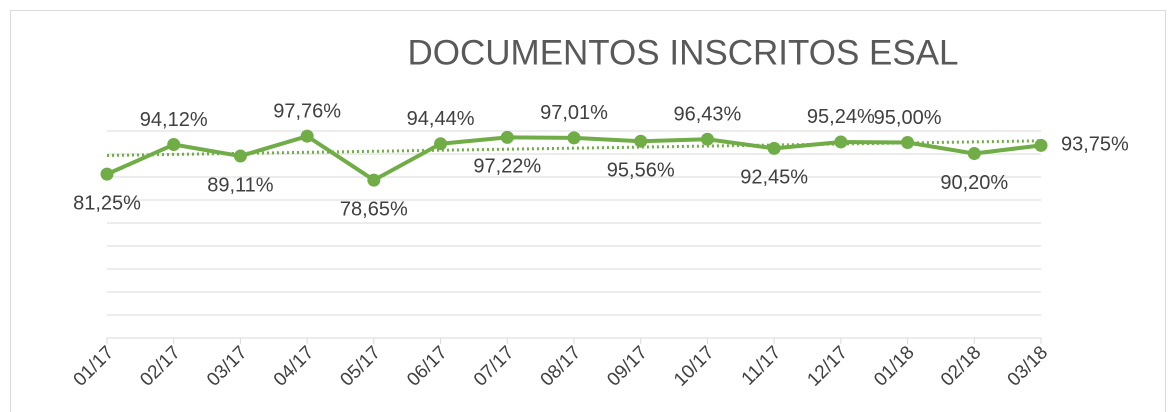  What do you see at coordinates (574, 148) in the screenshot?
I see `trendline` at bounding box center [574, 148].